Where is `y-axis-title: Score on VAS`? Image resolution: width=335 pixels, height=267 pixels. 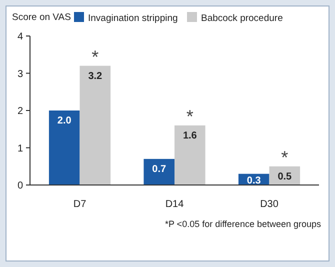
y-axis-title: Score on VAS is located at coordinates (41, 17).